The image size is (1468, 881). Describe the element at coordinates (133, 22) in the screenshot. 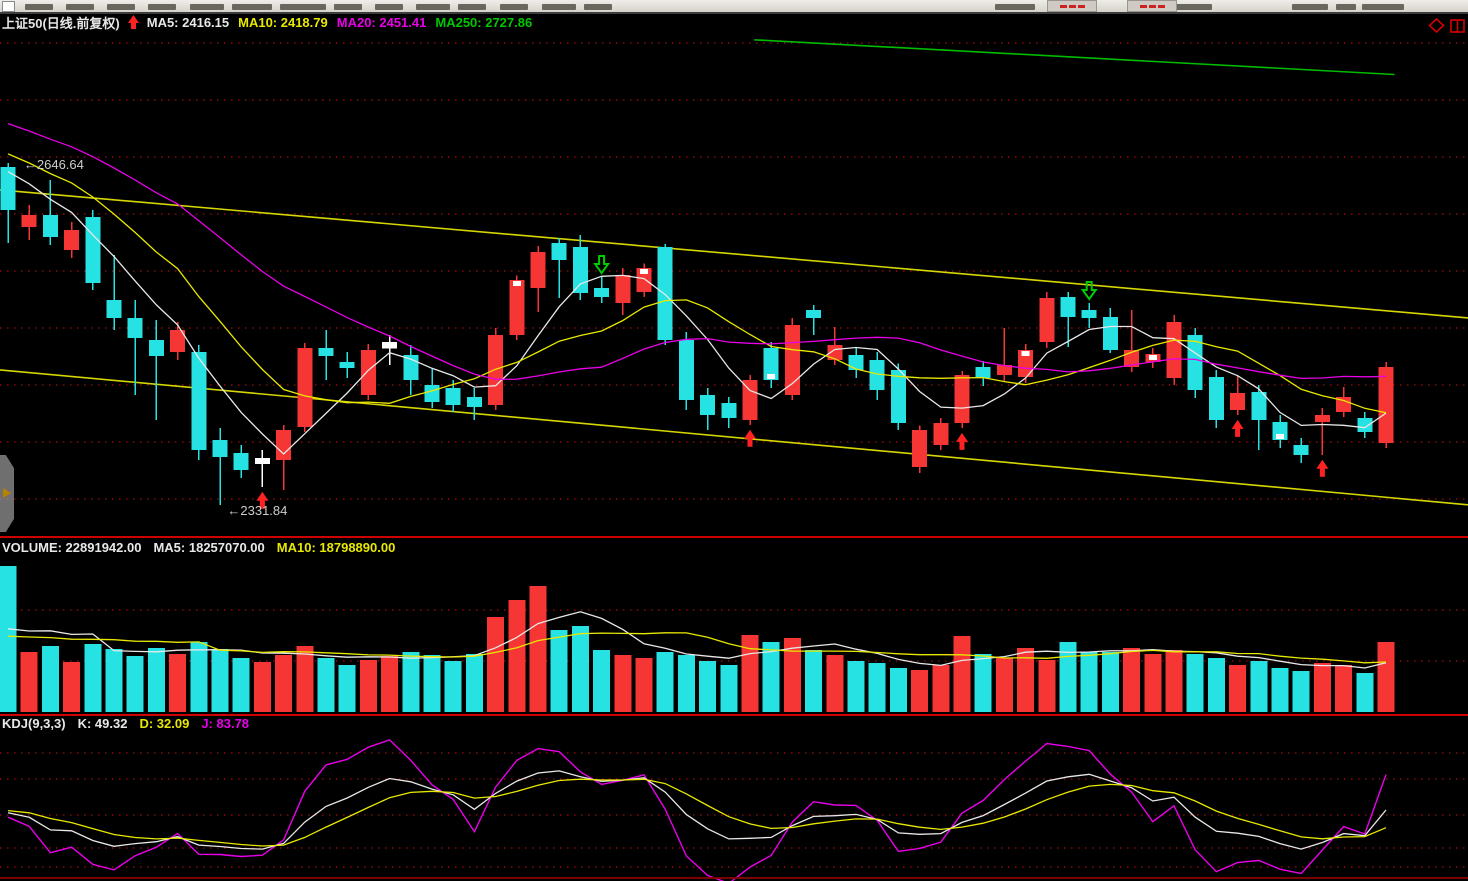

I see `trend-up-icon` at that location.